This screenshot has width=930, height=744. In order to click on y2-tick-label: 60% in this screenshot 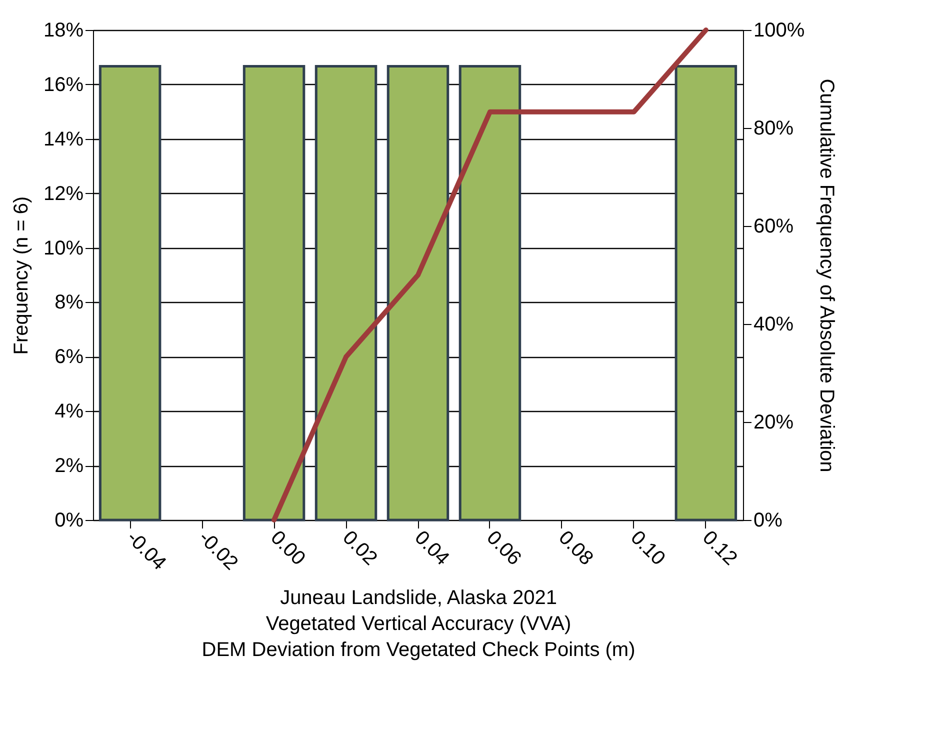, I will do `click(774, 227)`.